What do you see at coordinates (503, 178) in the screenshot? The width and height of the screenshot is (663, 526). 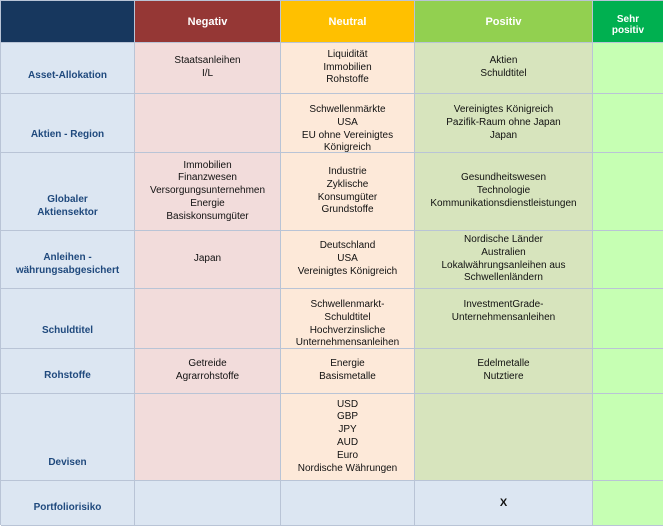 I see `cell-item: Gesundheitswesen` at bounding box center [503, 178].